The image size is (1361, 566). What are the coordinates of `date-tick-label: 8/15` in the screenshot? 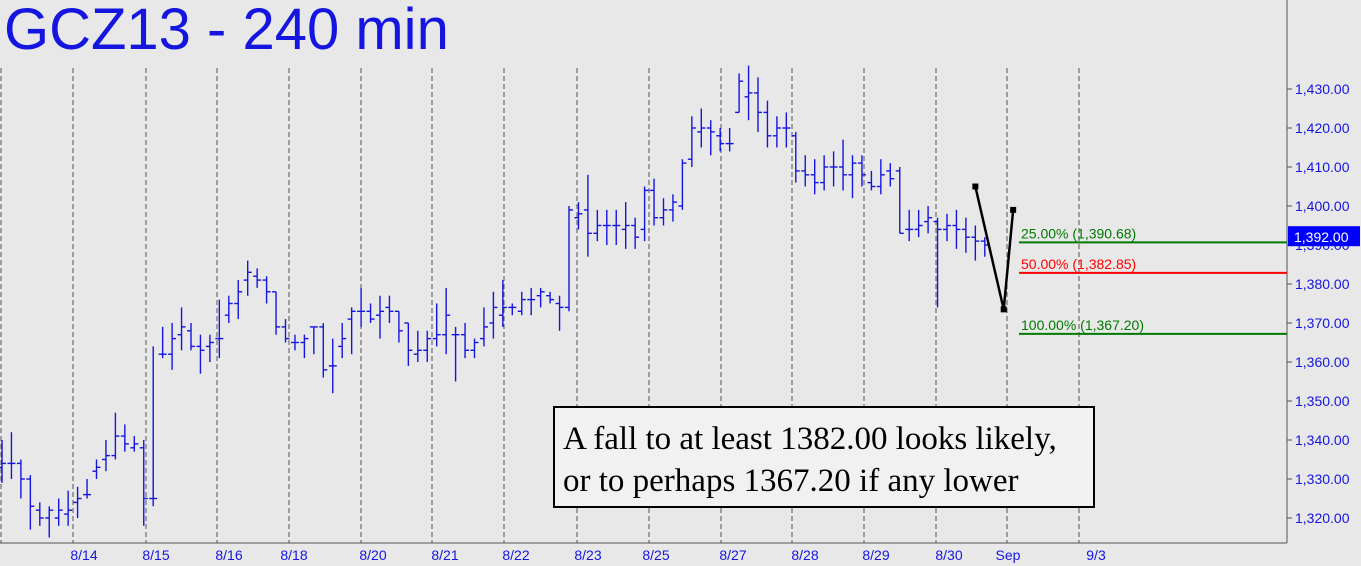 It's located at (155, 555).